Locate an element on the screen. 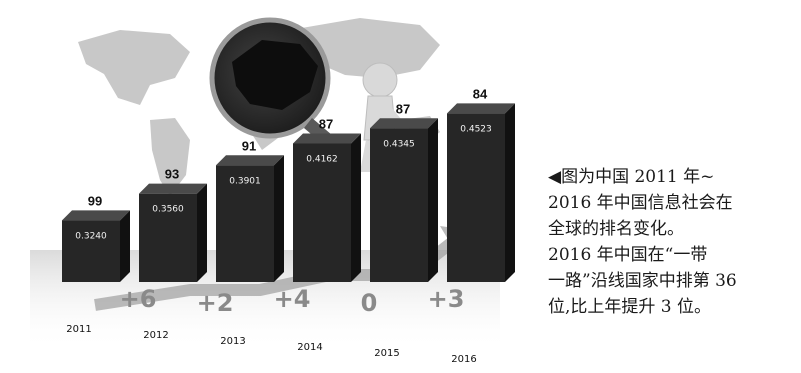  rank-label: 93 is located at coordinates (172, 174).